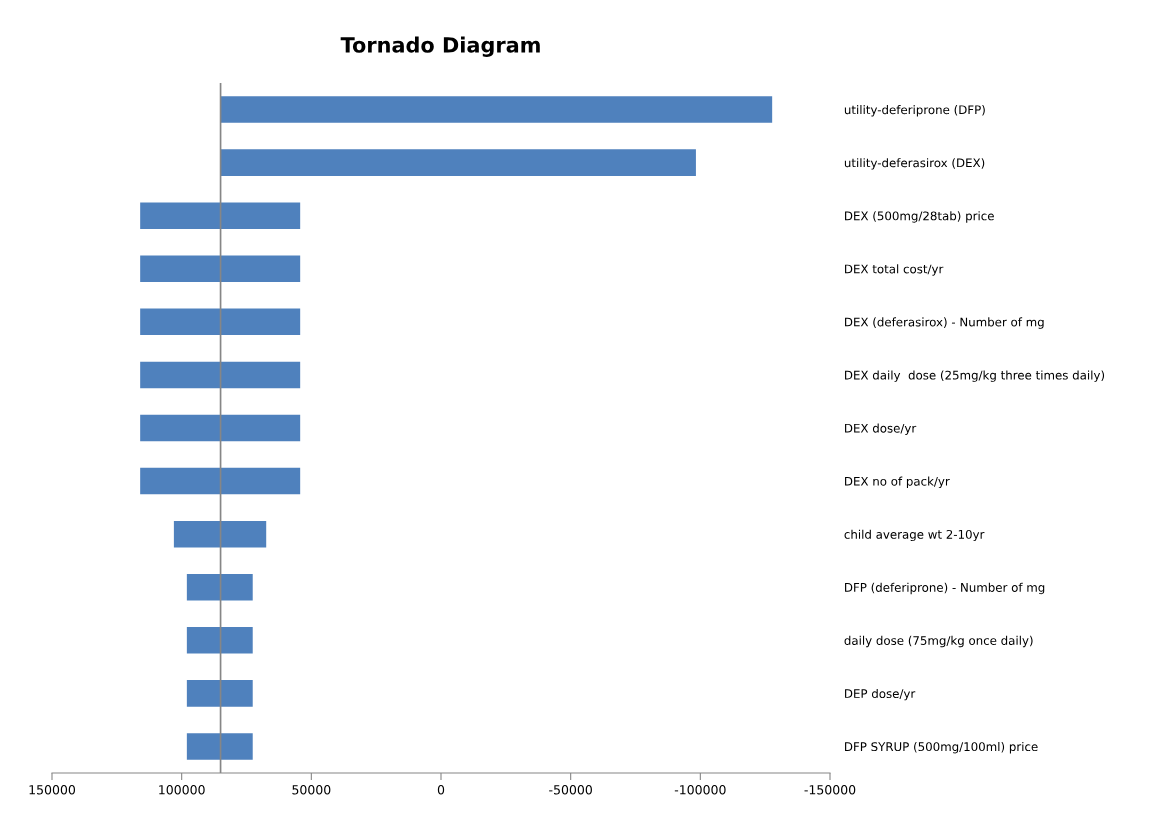 The height and width of the screenshot is (818, 1151). I want to click on y-tick-label: utility-deferiprone (DFP), so click(914, 111).